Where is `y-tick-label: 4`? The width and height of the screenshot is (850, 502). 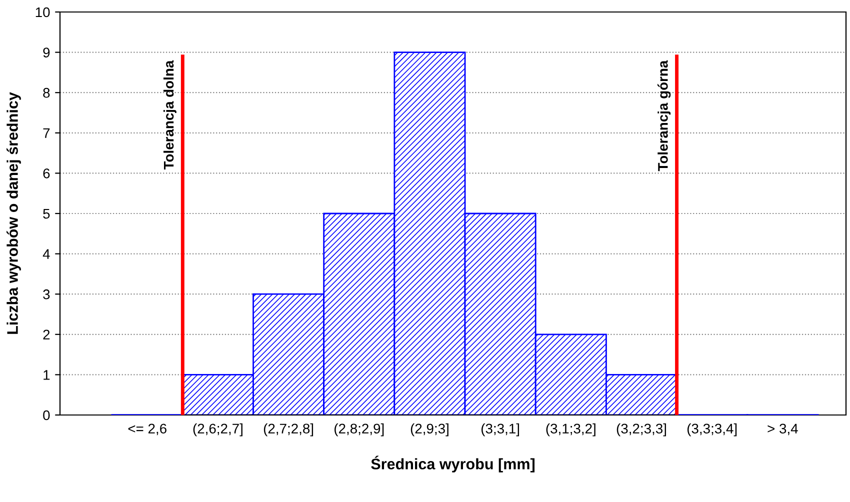
y-tick-label: 4 is located at coordinates (46, 254).